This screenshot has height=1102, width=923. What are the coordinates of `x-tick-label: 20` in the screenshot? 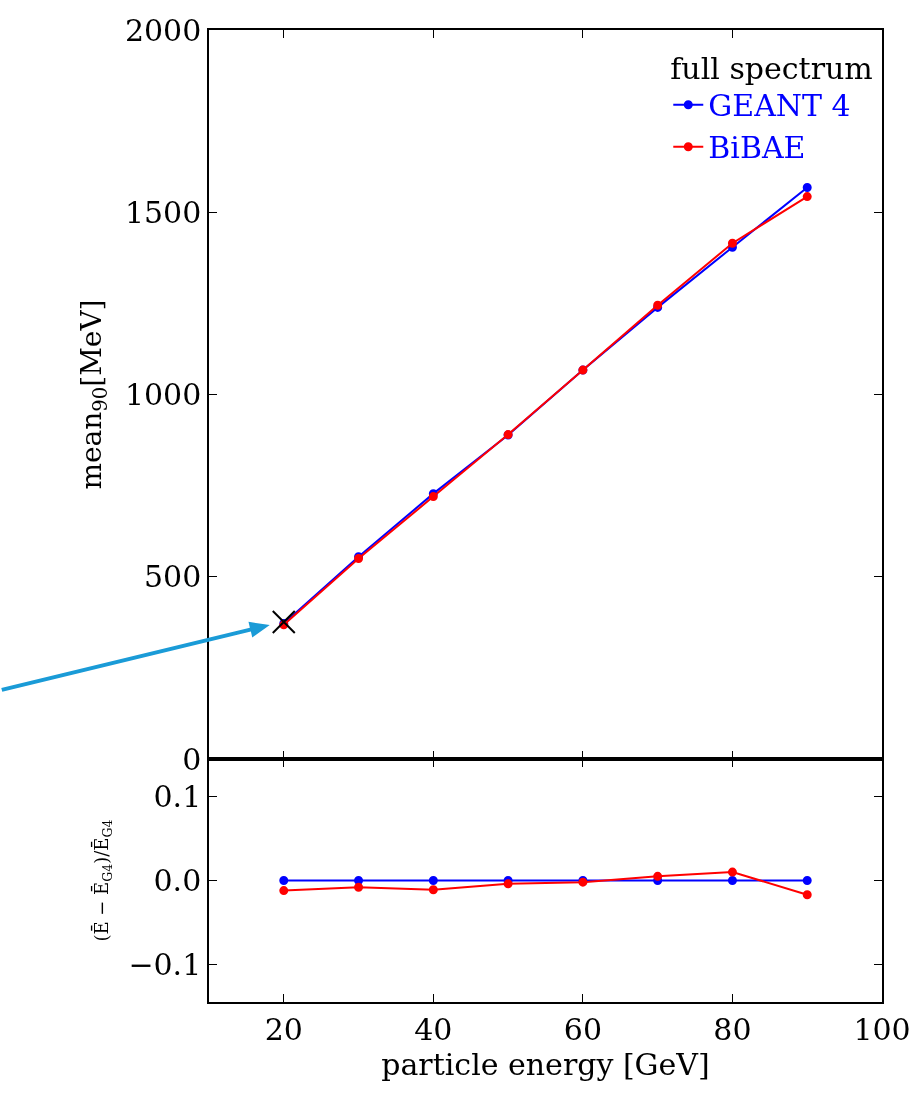 It's located at (283, 1029).